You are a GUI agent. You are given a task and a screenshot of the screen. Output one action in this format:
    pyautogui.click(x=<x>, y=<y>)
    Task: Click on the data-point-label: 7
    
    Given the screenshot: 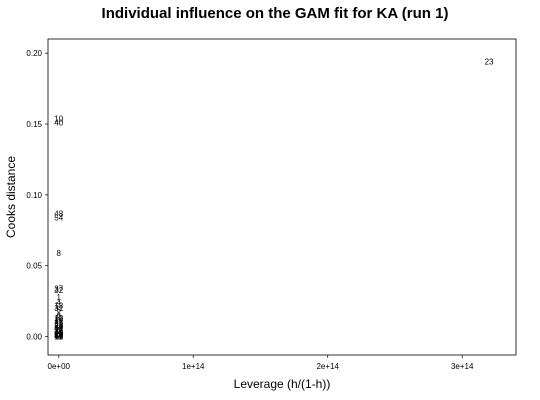 What is the action you would take?
    pyautogui.click(x=59, y=336)
    